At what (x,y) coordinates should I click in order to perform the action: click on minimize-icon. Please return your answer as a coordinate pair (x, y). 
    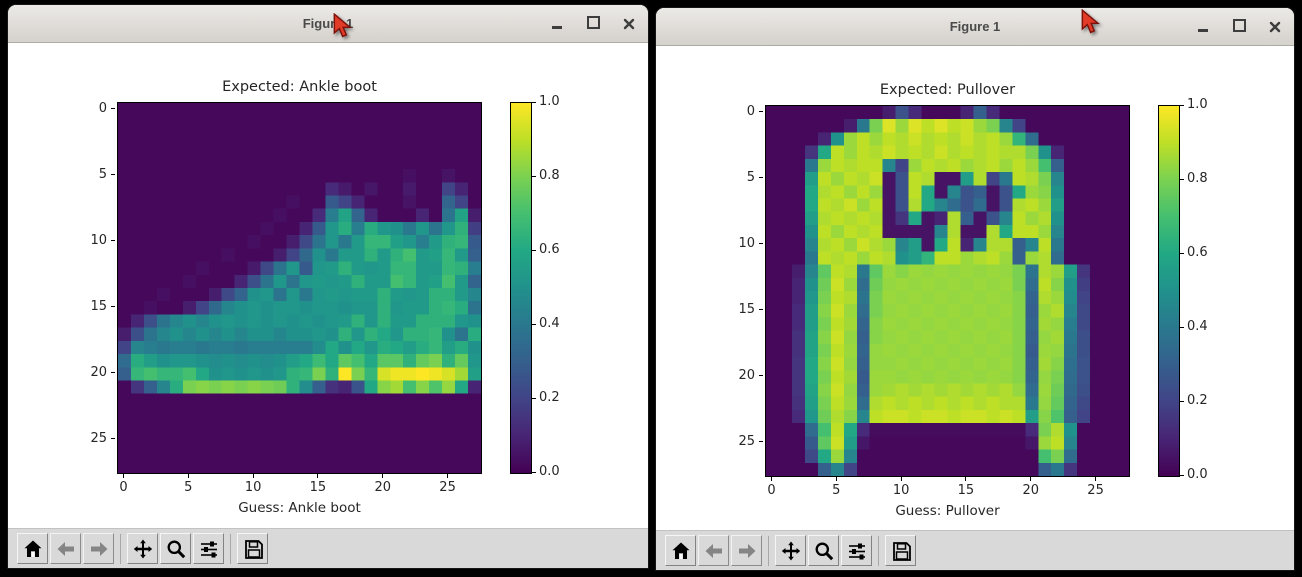
    Looking at the image, I should click on (557, 27).